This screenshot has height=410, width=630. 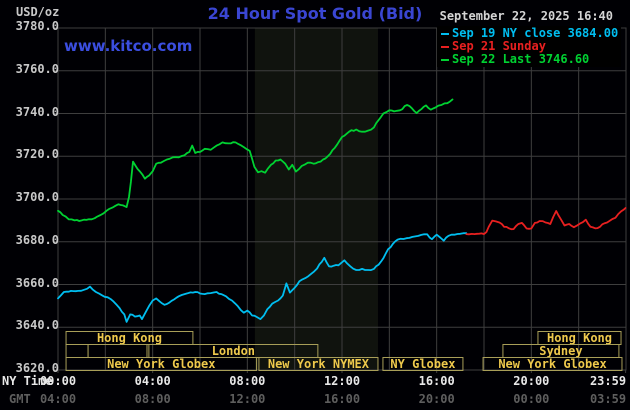 What do you see at coordinates (436, 399) in the screenshot?
I see `x-tick-label-gmt: 20:00` at bounding box center [436, 399].